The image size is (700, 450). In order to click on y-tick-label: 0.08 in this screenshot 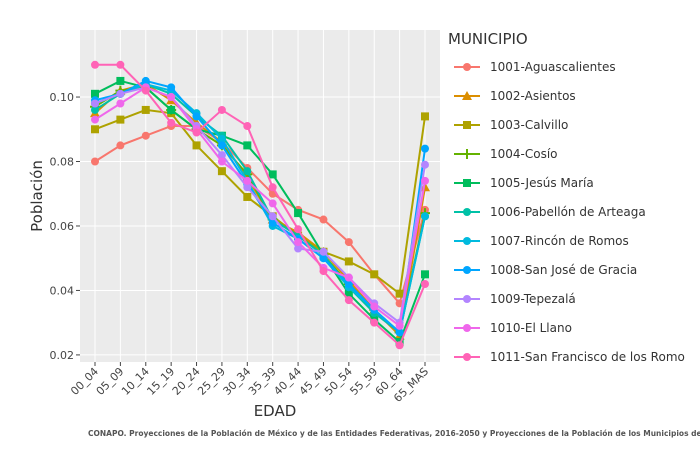, I will do `click(62, 162)`.